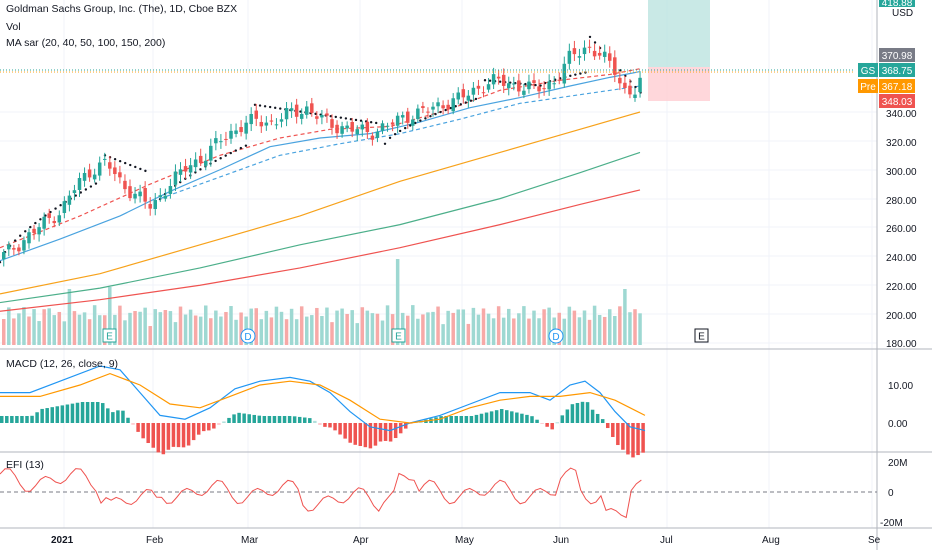  I want to click on price-tick: 200.00, so click(901, 316).